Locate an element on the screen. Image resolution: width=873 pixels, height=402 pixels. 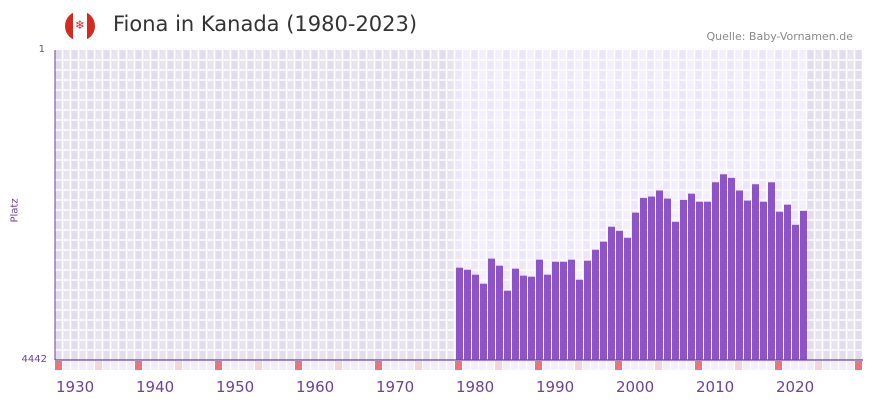
canada-flag-icon: ❄ is located at coordinates (80, 26).